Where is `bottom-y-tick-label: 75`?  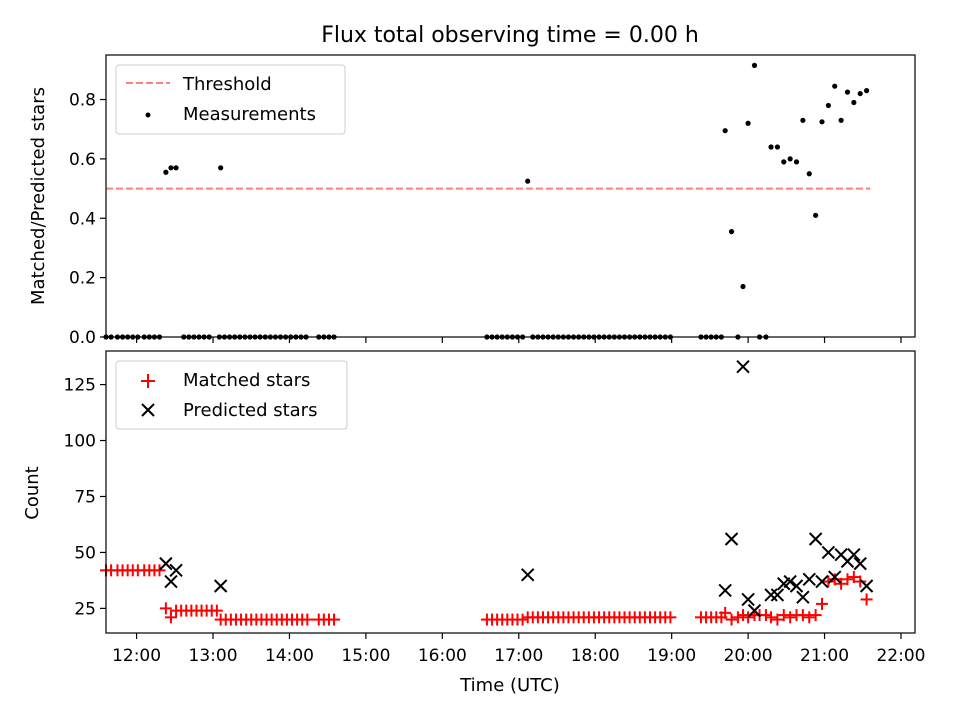 bottom-y-tick-label: 75 is located at coordinates (85, 497).